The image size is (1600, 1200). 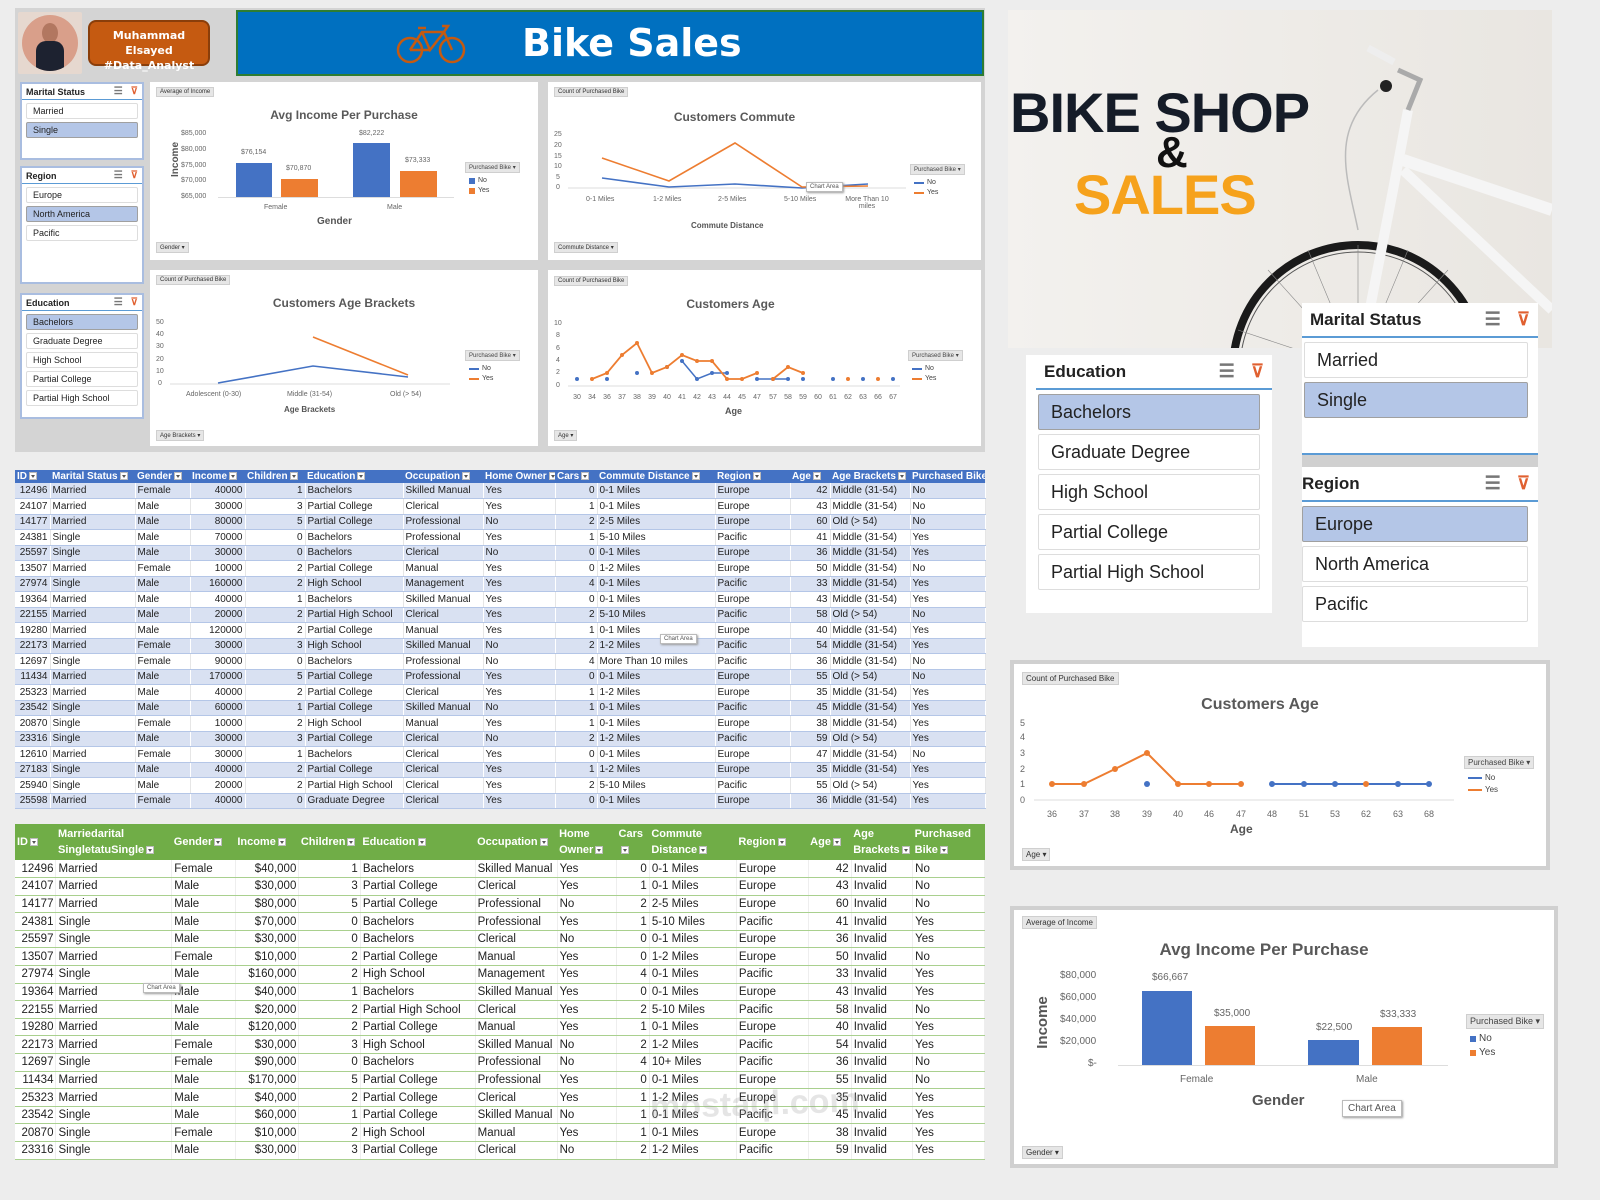 I want to click on table-cell: 5, so click(x=329, y=904).